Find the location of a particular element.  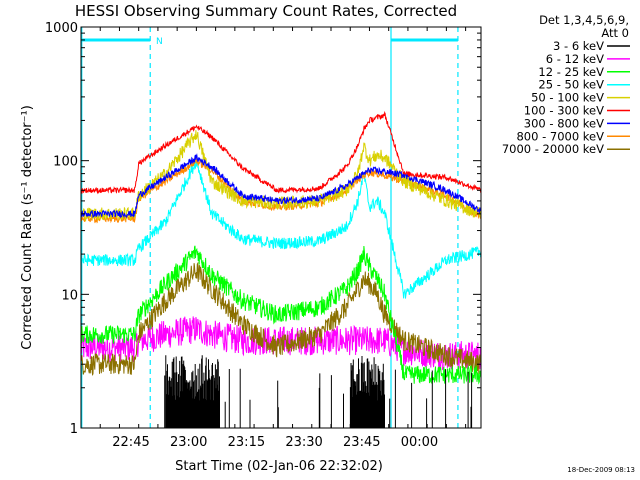

x-tick-label: 23:45 is located at coordinates (361, 442).